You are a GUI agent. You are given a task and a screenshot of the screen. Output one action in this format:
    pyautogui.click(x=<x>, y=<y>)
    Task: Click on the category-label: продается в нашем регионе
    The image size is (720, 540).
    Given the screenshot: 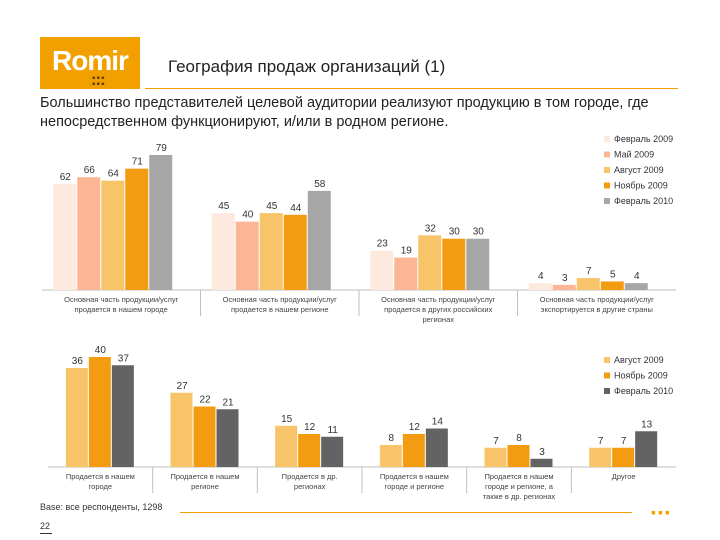 What is the action you would take?
    pyautogui.click(x=280, y=309)
    